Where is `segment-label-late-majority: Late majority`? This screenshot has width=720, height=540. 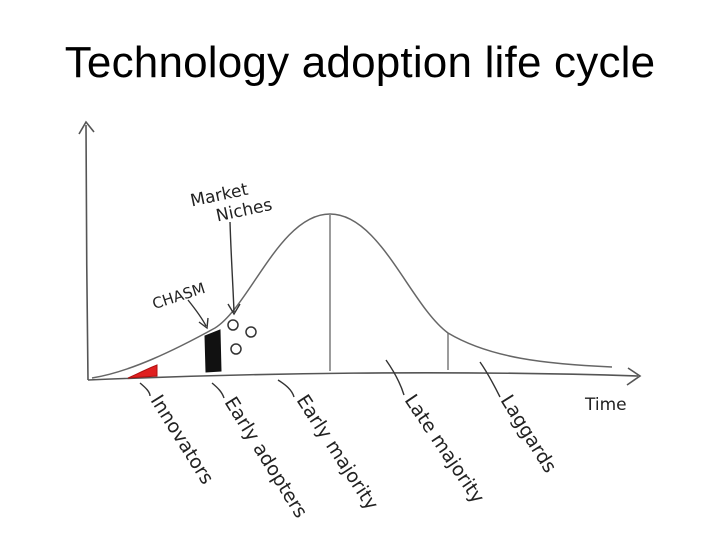 segment-label-late-majority: Late majority is located at coordinates (444, 448).